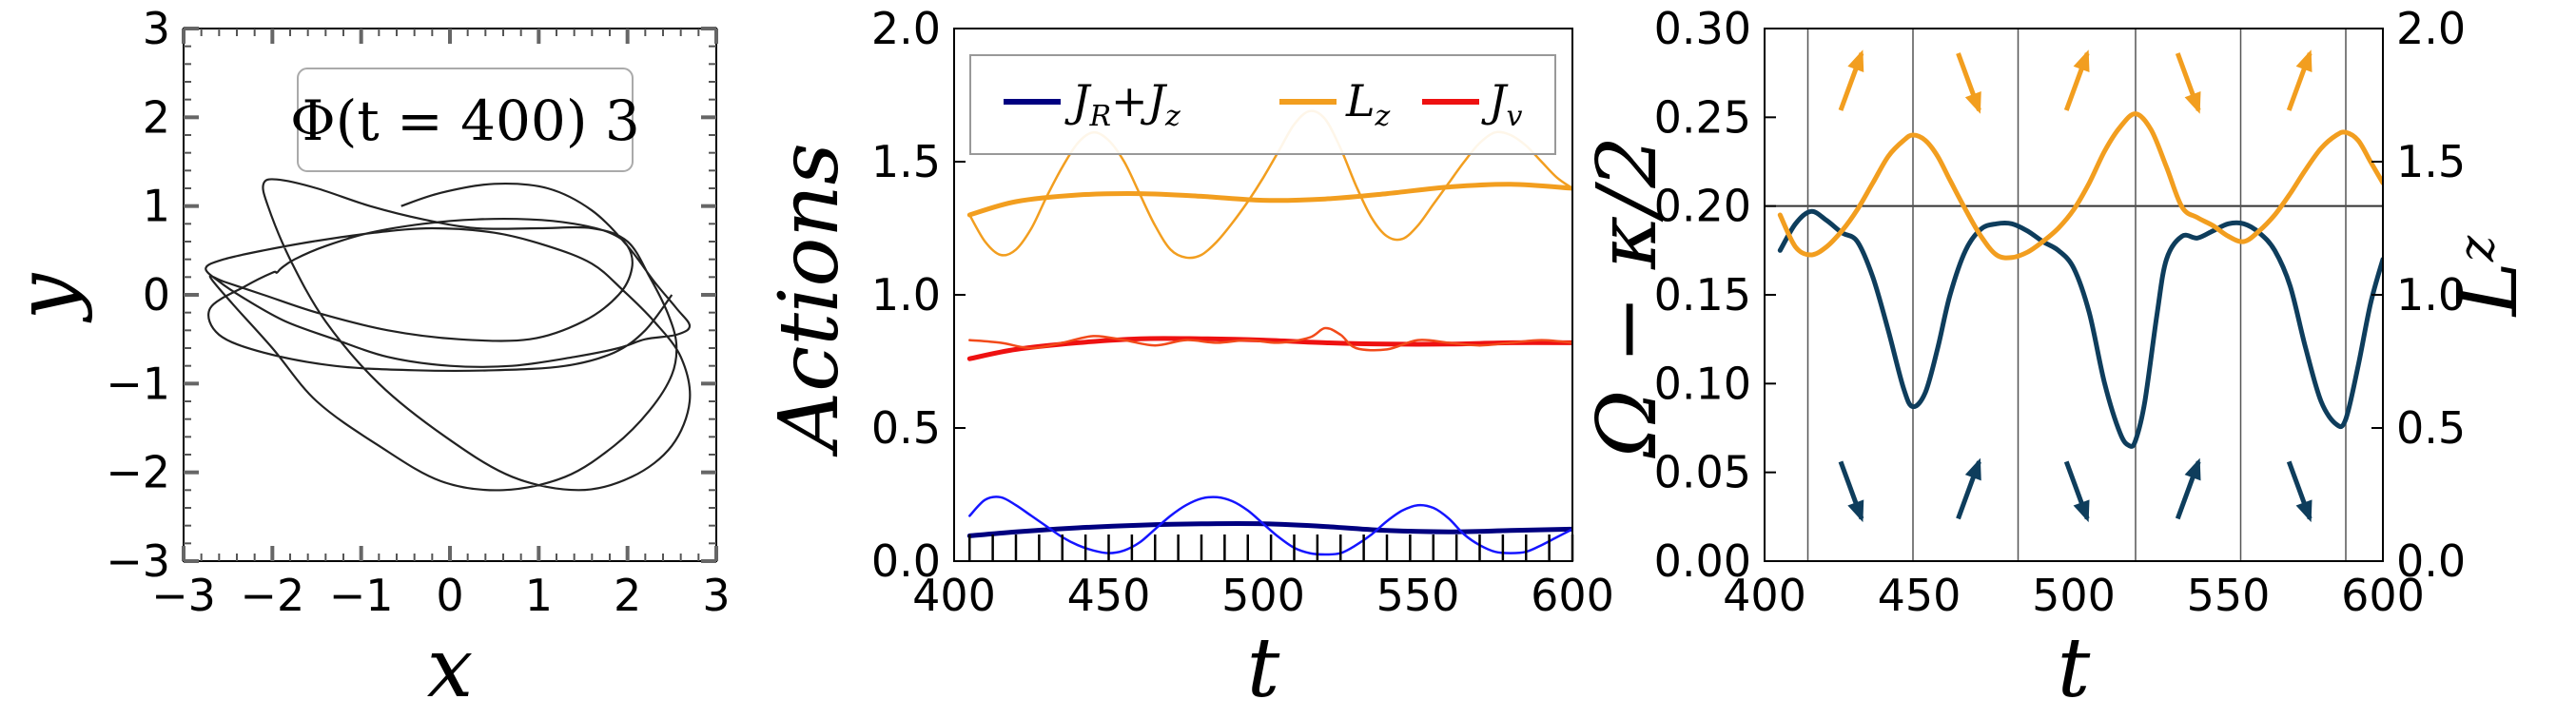 Image resolution: width=2576 pixels, height=719 pixels. I want to click on frequency-y-tick-label: 0.10, so click(1702, 383).